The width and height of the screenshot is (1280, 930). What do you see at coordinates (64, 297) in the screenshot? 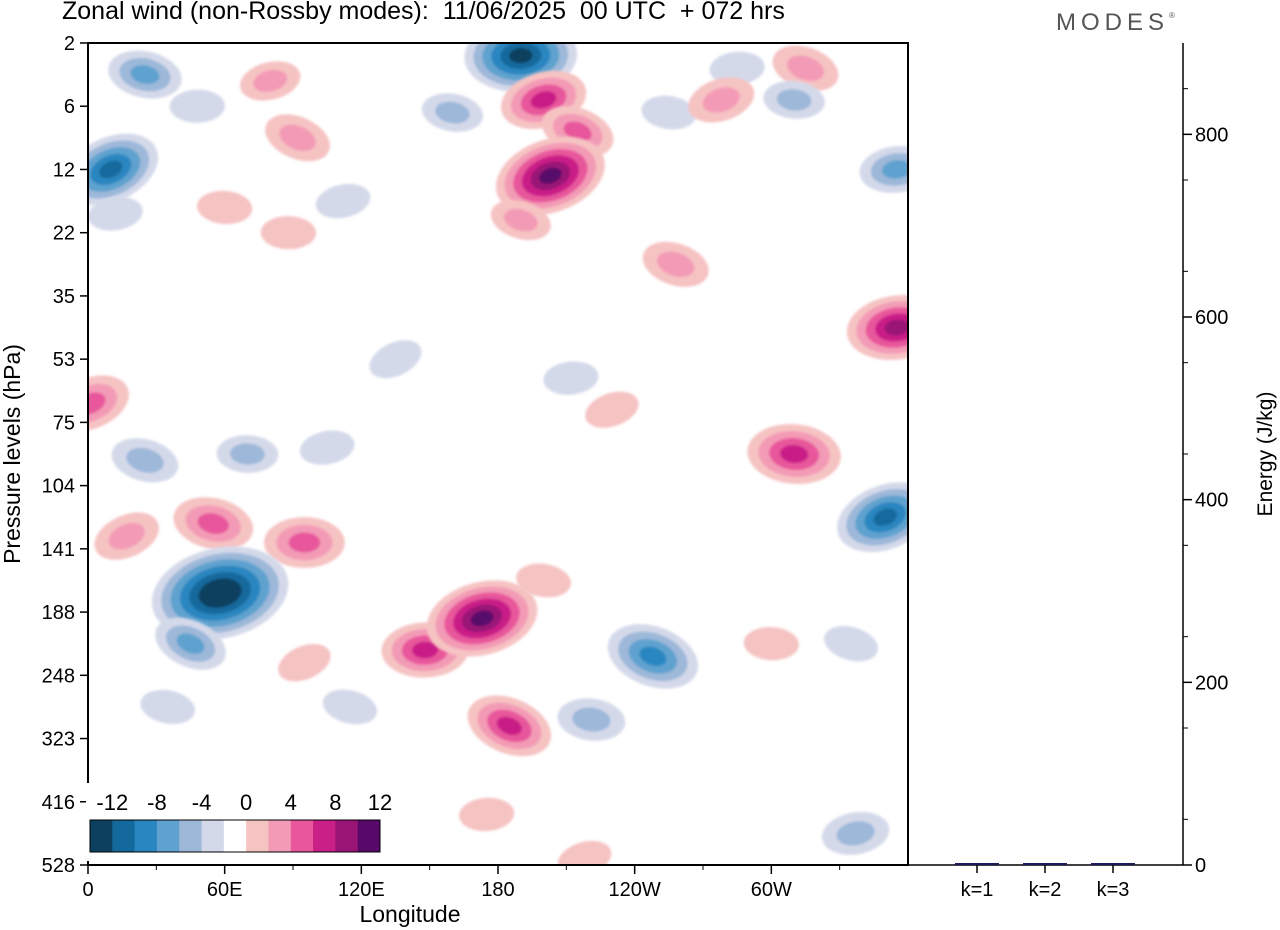
I see `y-tick-label: 35` at bounding box center [64, 297].